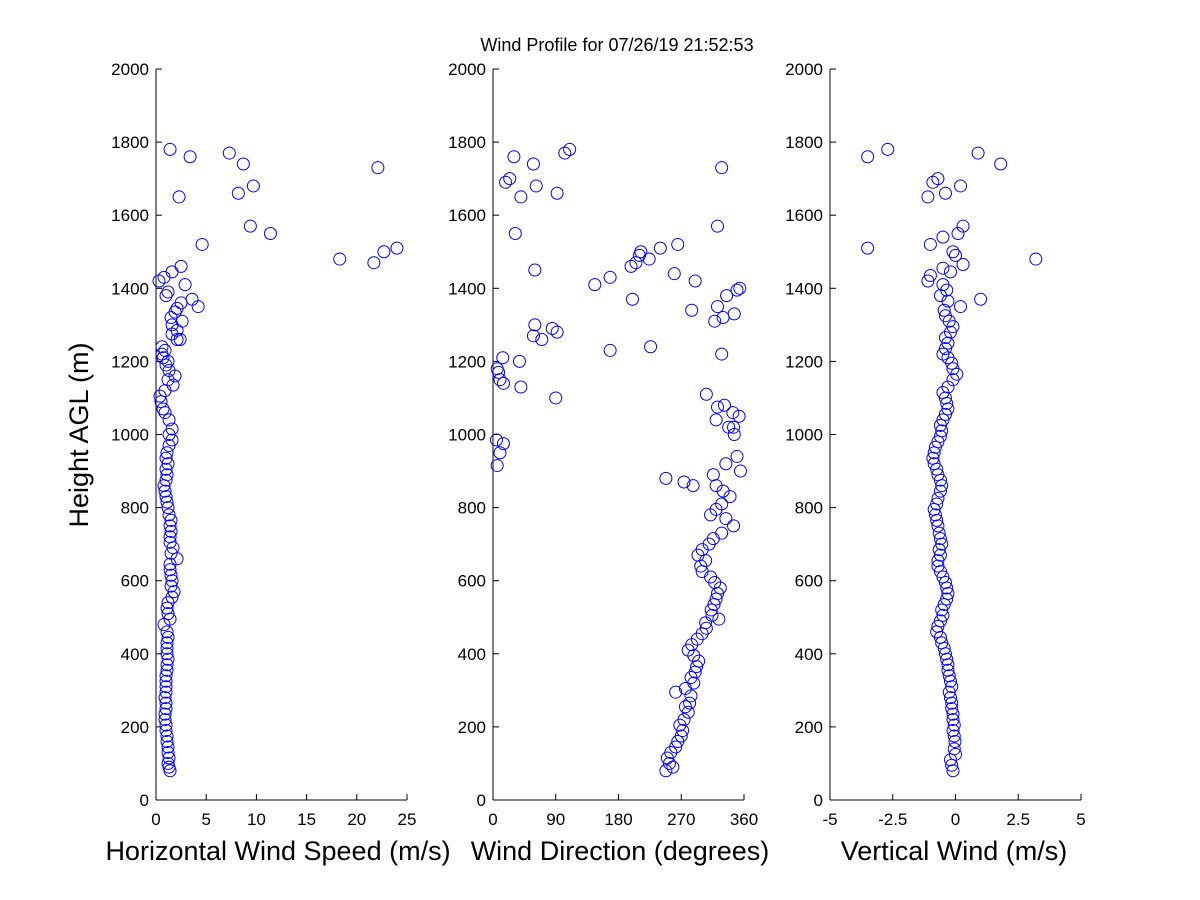 The height and width of the screenshot is (900, 1200). I want to click on x-tick-label: 0, so click(955, 819).